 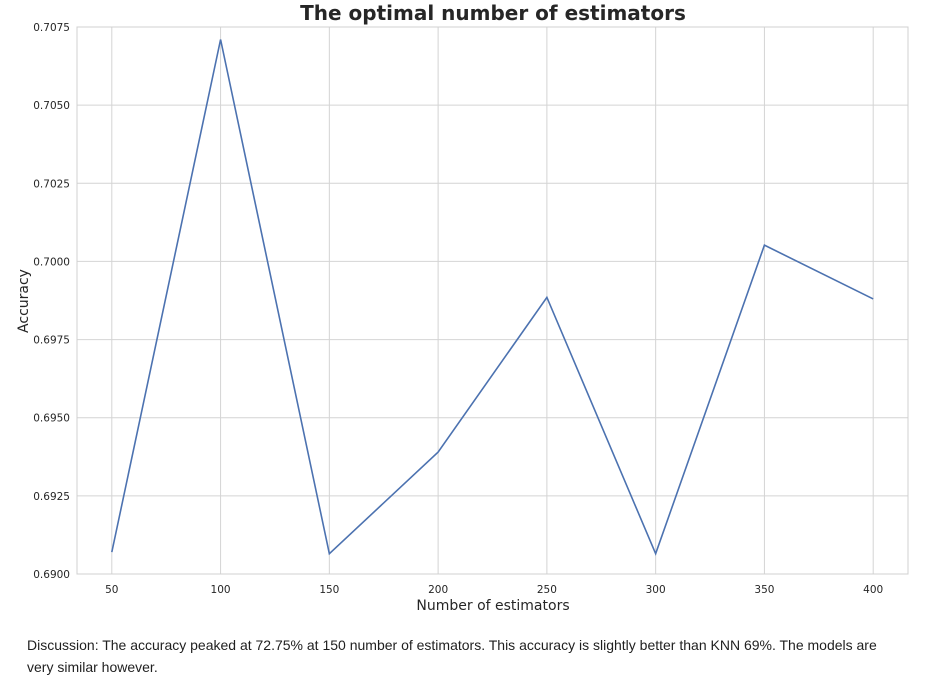 I want to click on chart-title: The optimal number of estimators, so click(x=493, y=13).